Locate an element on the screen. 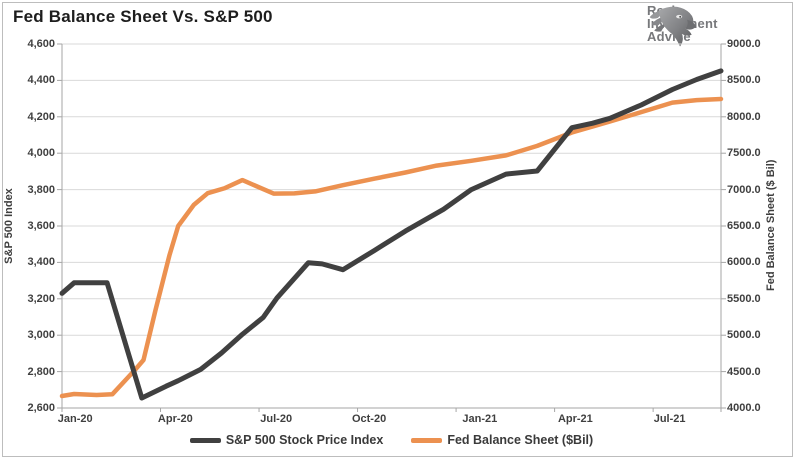 Image resolution: width=796 pixels, height=468 pixels. fed-line-swatch-icon is located at coordinates (427, 440).